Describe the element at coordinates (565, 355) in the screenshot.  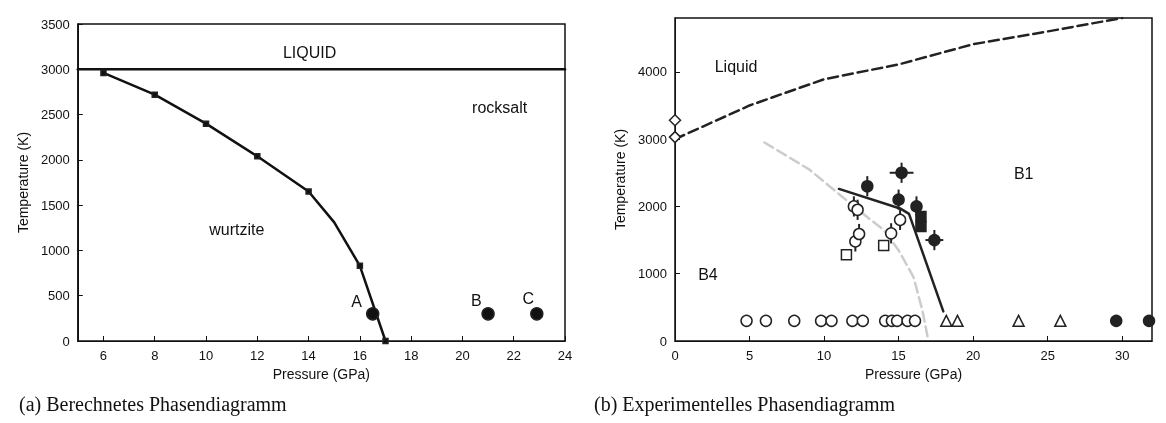
I see `x-tick-label: 24` at that location.